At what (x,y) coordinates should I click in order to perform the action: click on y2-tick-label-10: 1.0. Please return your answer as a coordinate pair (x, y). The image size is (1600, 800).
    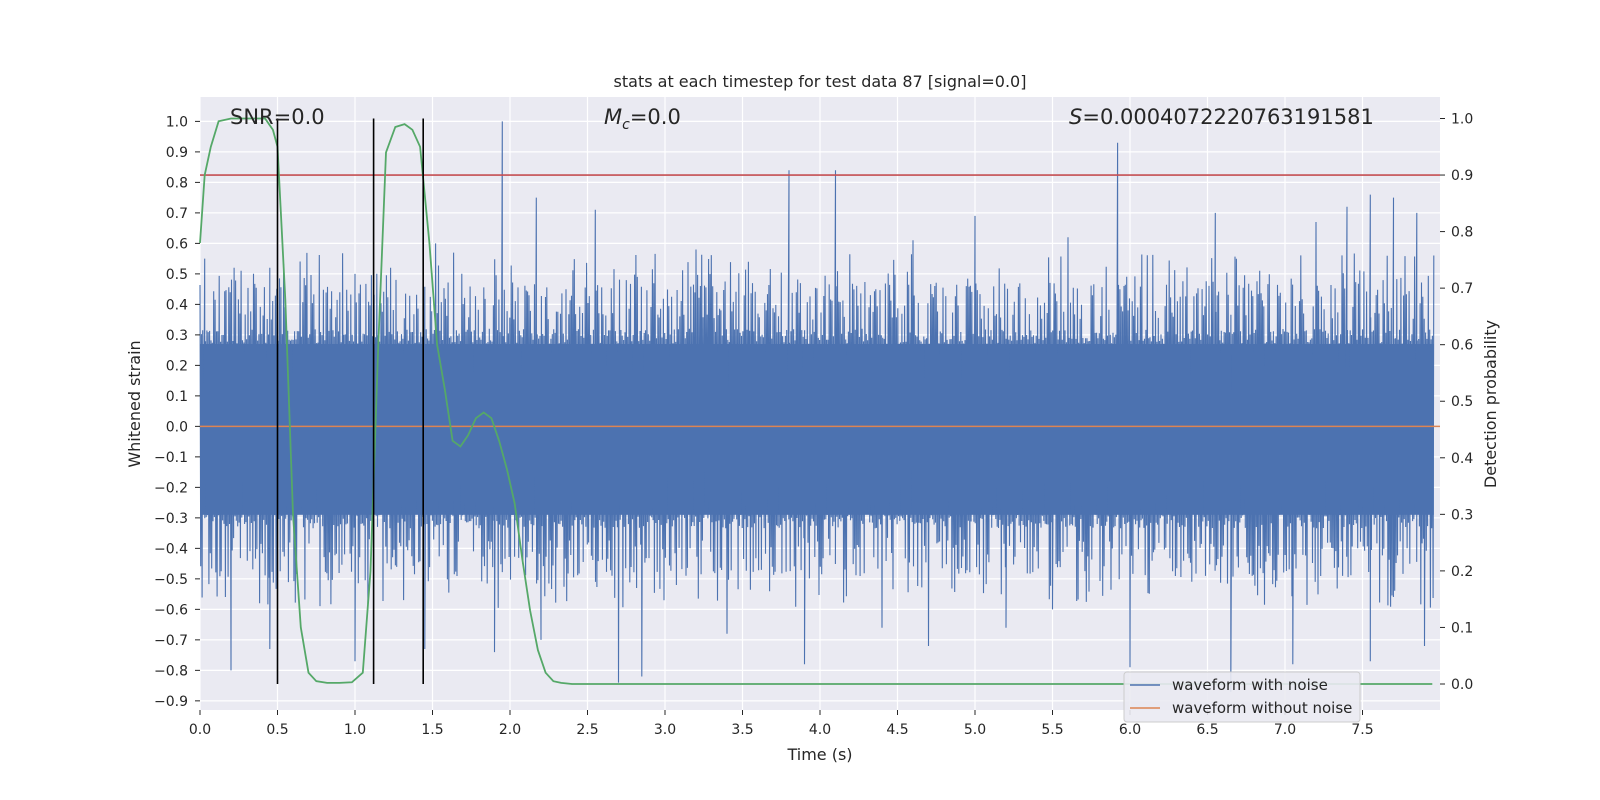
    Looking at the image, I should click on (1462, 119).